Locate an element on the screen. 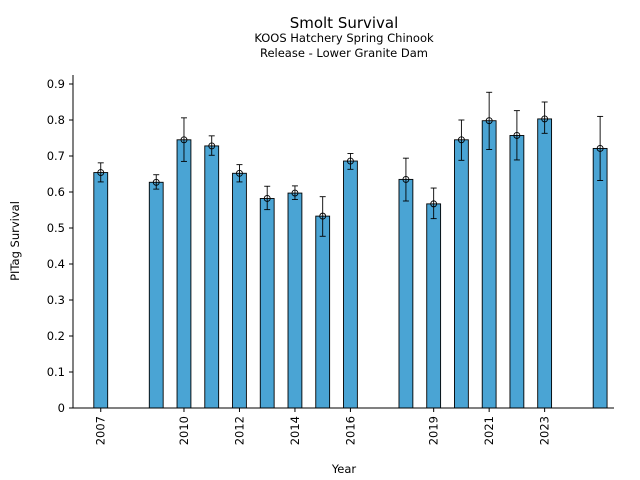  point-marker-2007 is located at coordinates (101, 173).